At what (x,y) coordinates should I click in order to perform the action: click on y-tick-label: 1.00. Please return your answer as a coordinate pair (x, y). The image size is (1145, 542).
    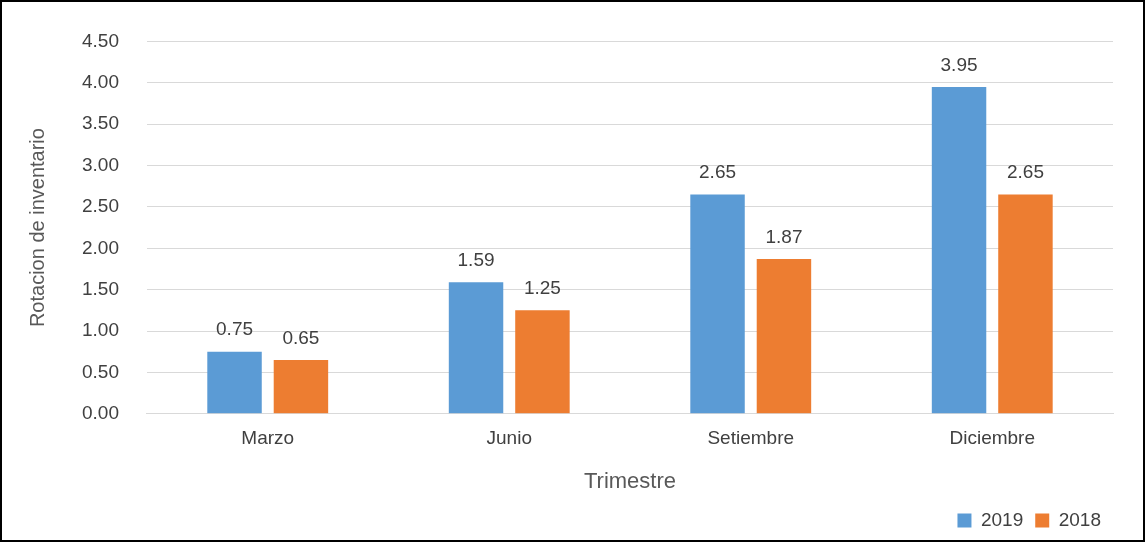
    Looking at the image, I should click on (100, 330).